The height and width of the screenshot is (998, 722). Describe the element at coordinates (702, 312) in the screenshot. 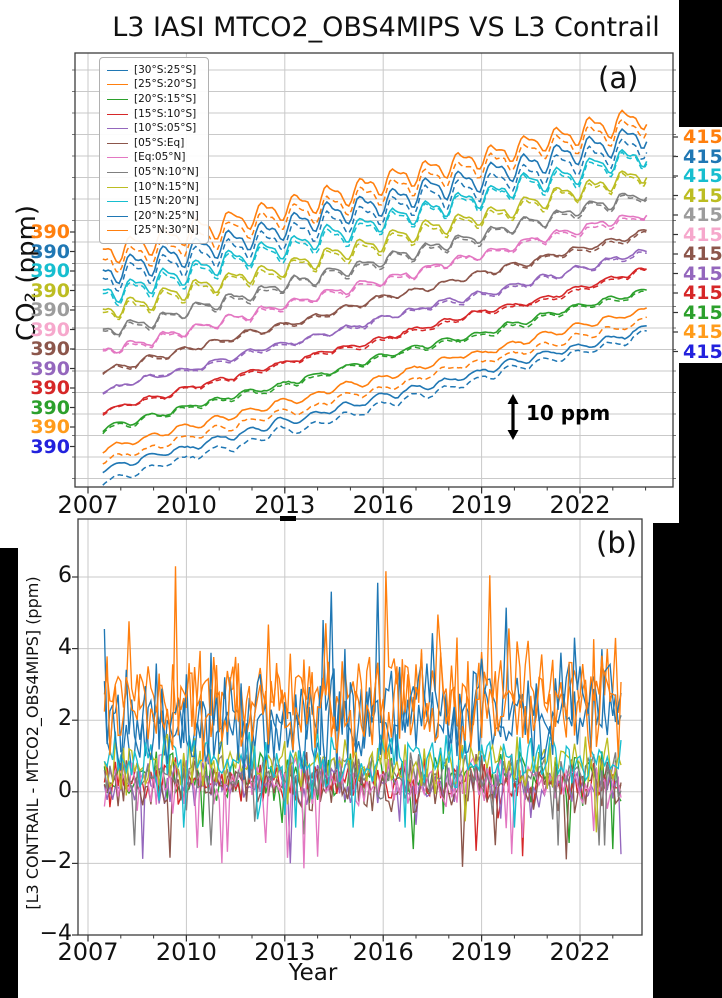

I see `panel-a-right-tick-9: 415` at that location.